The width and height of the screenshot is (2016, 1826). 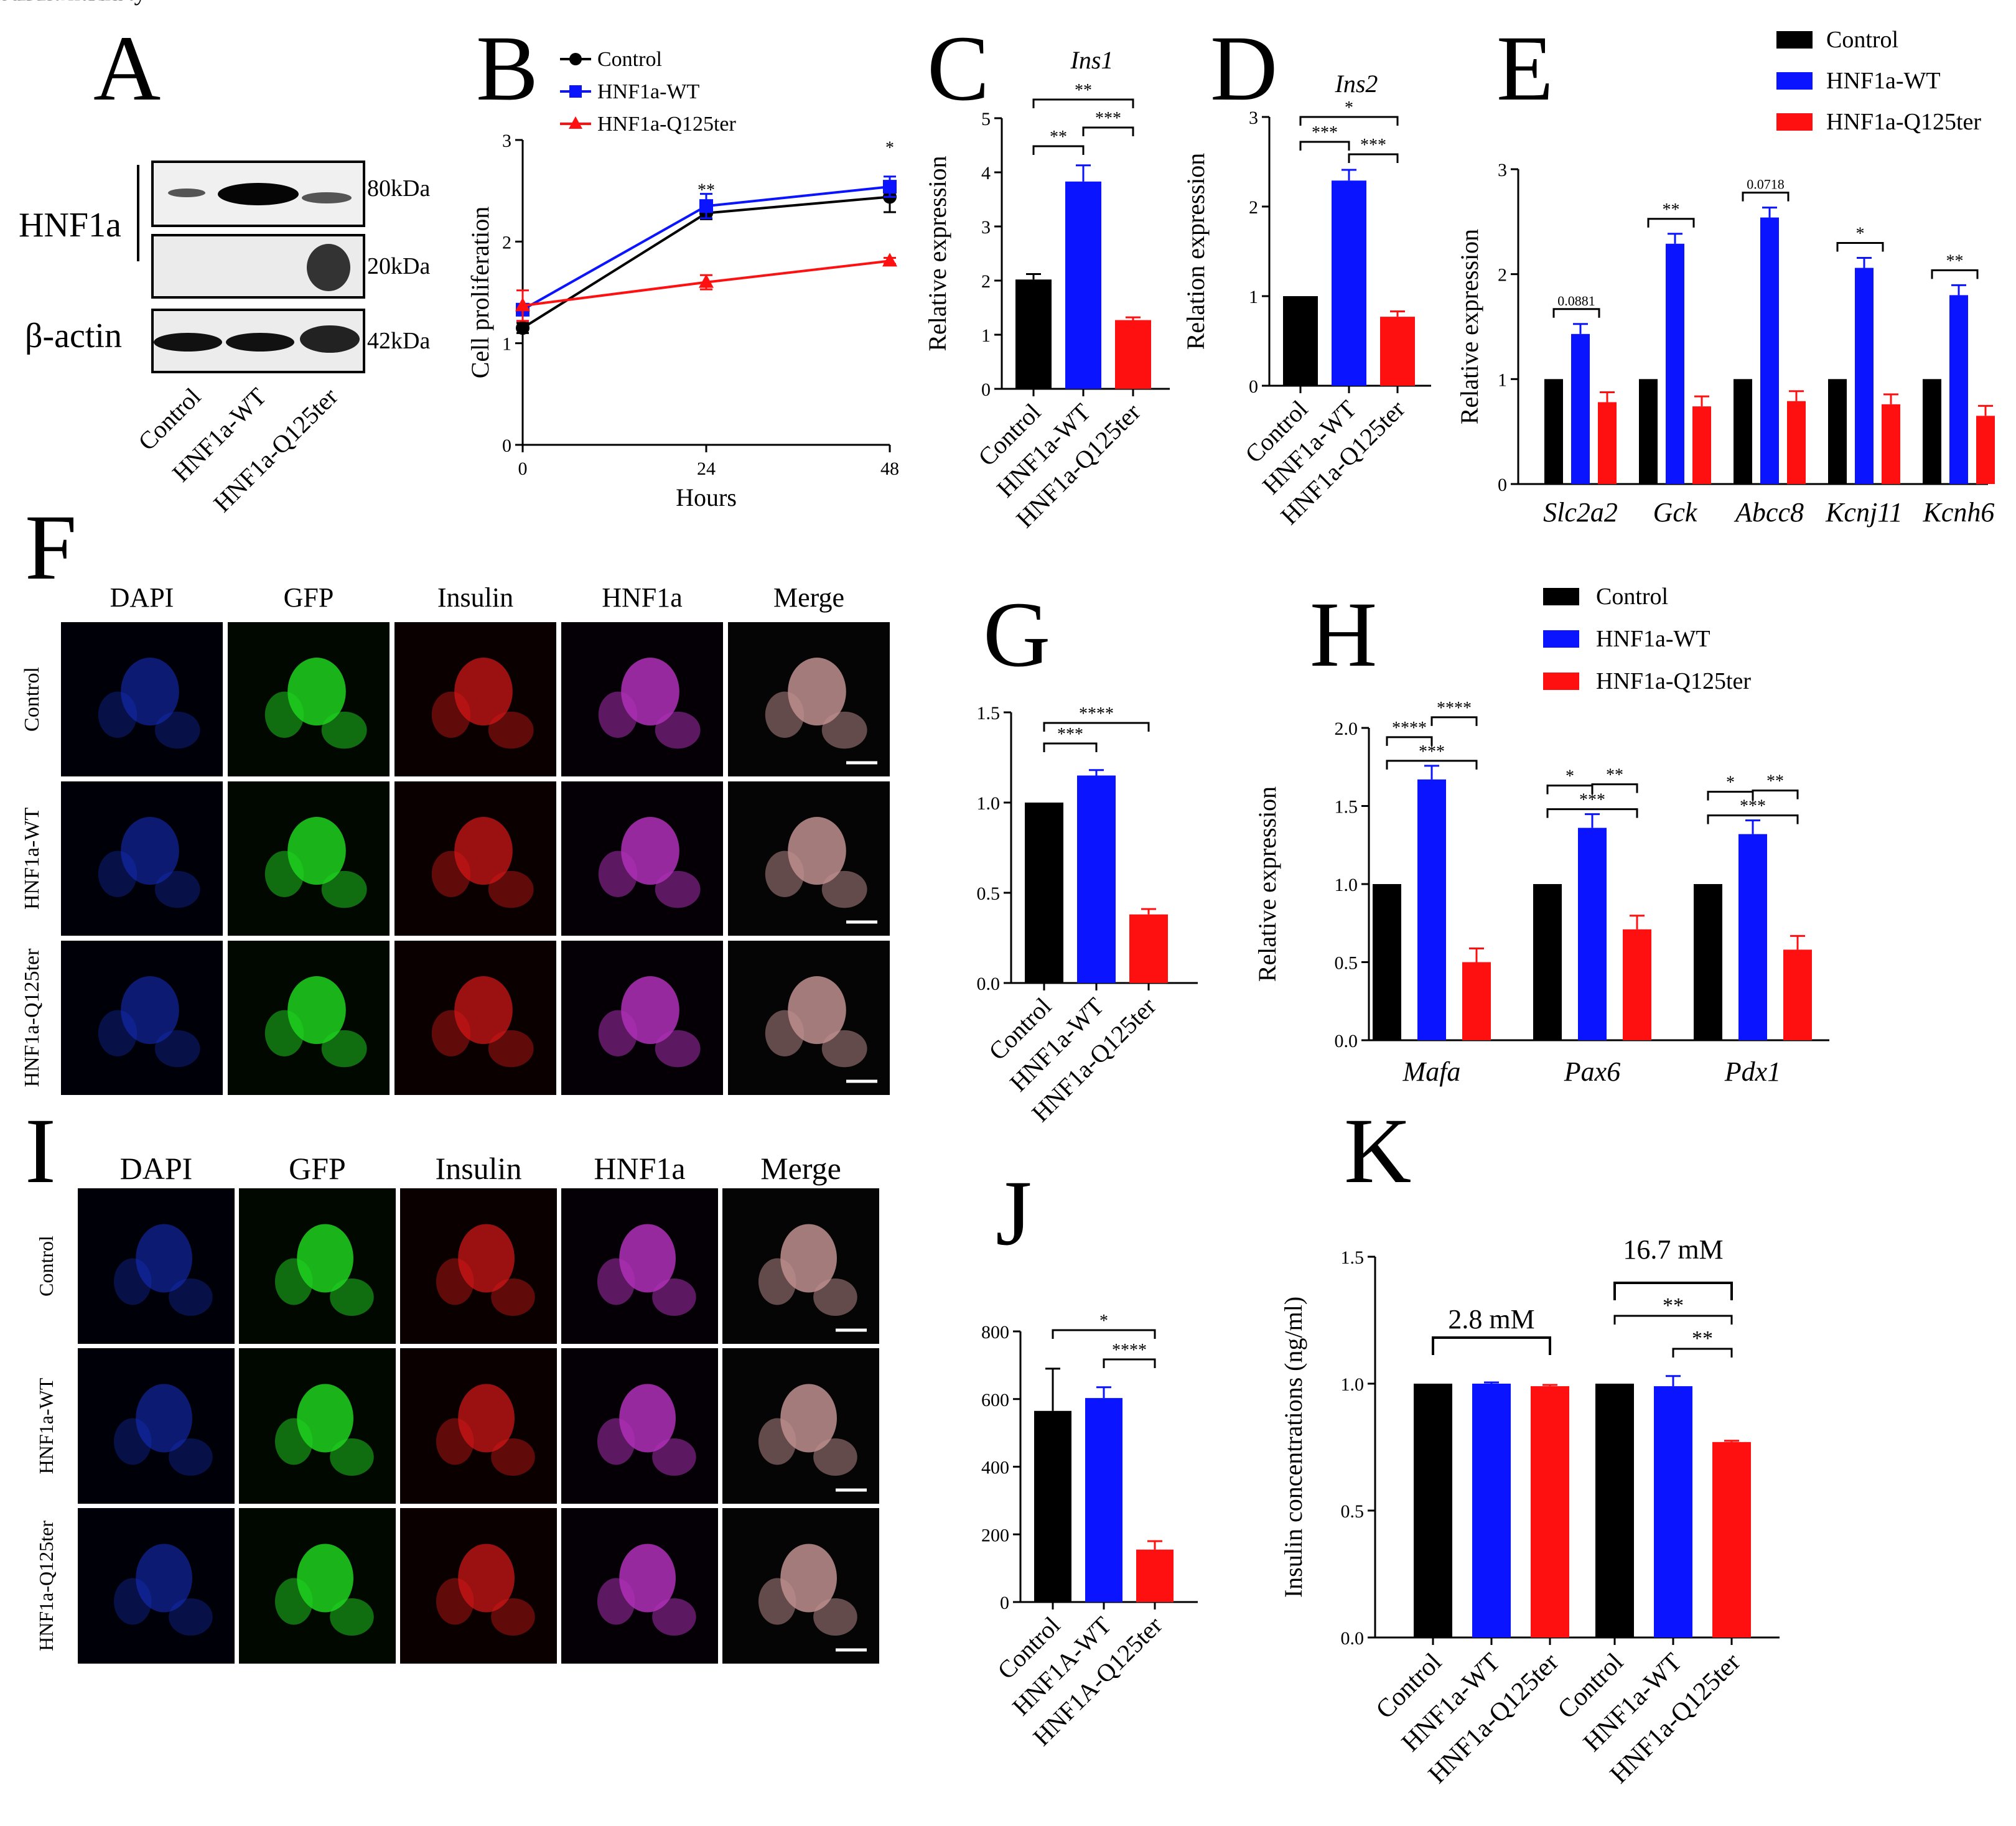 I want to click on significance-label: 0.0881, so click(x=1576, y=301).